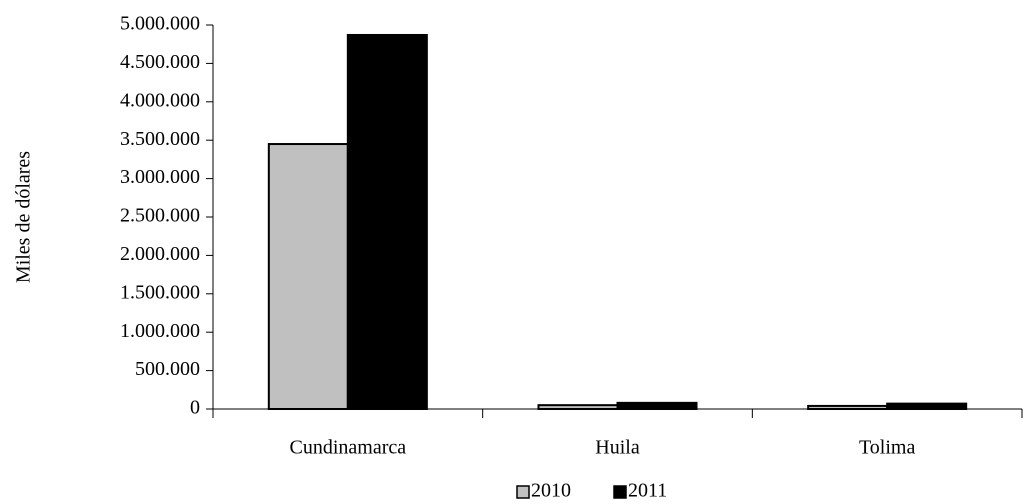 The image size is (1026, 504). Describe the element at coordinates (160, 62) in the screenshot. I see `y-tick-label: 4.500.000` at that location.